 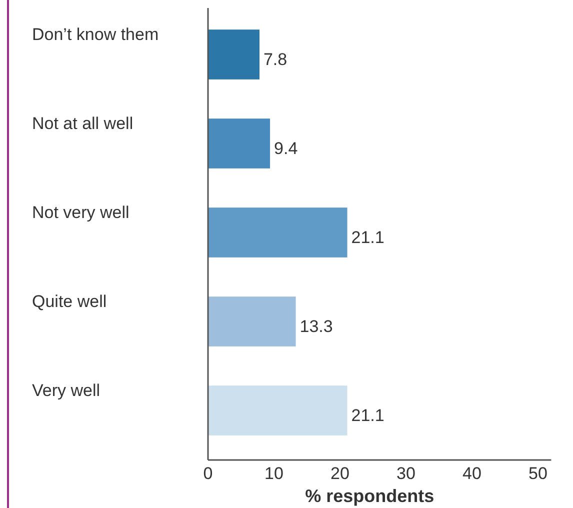 I want to click on x-tick-label: 30, so click(x=406, y=473).